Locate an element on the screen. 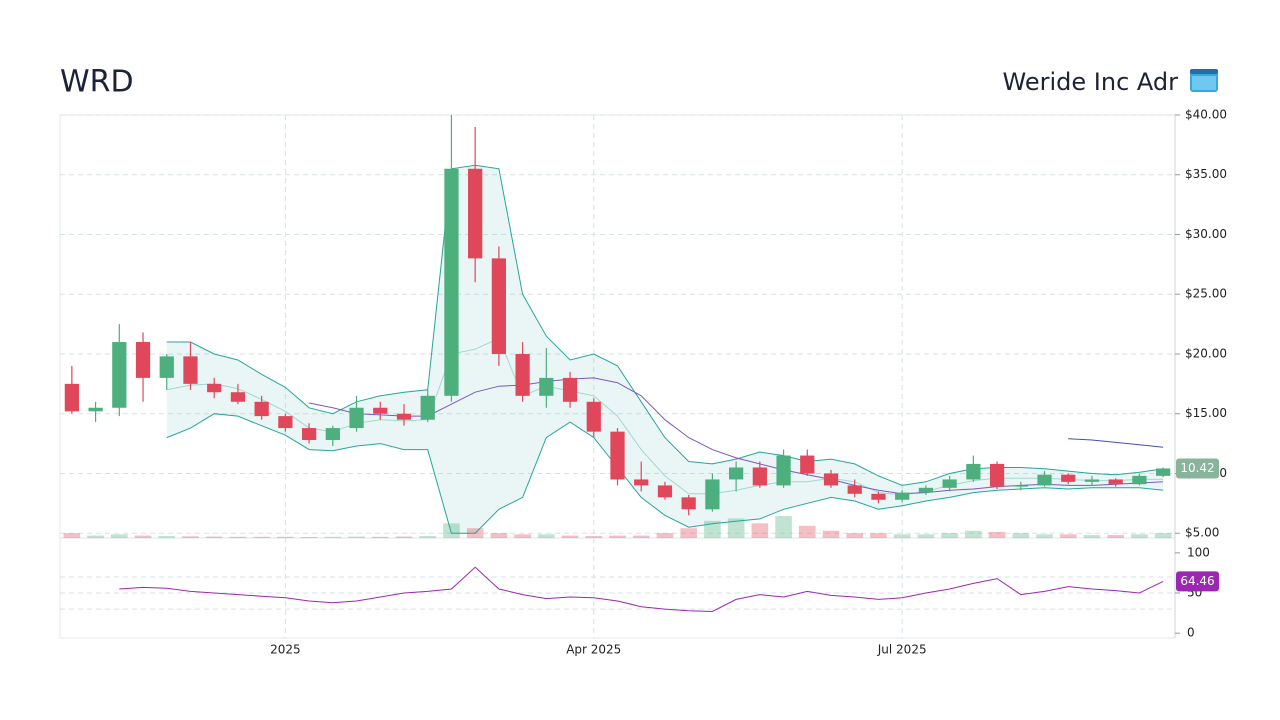  rsi-tick-label: 0 is located at coordinates (1191, 633).